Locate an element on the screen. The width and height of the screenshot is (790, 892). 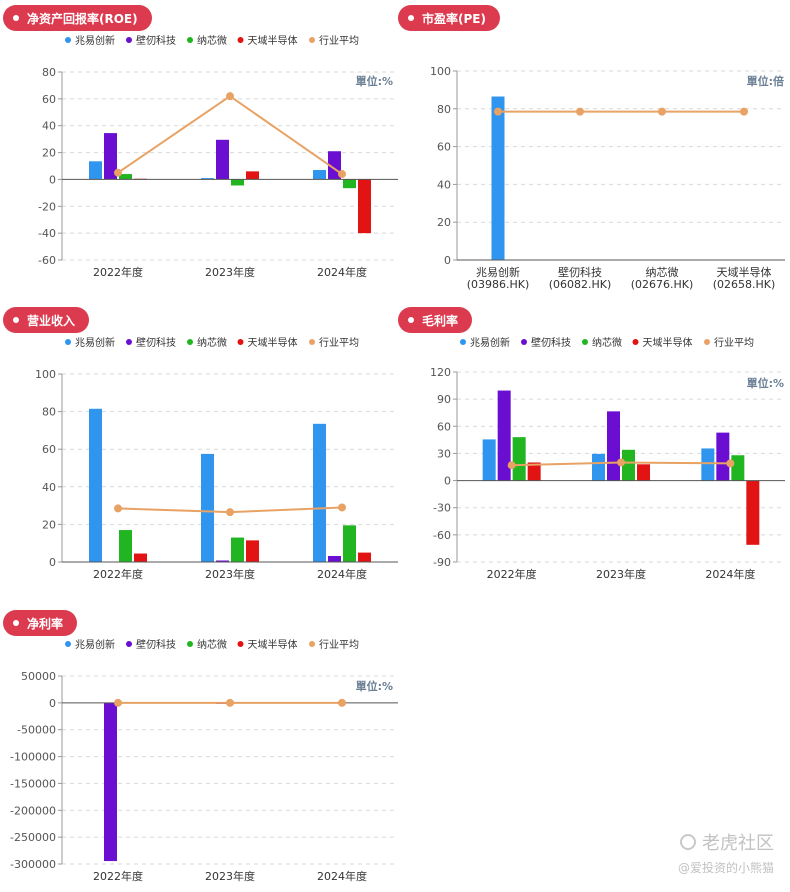
y-tick-label: 30 is located at coordinates (444, 453).